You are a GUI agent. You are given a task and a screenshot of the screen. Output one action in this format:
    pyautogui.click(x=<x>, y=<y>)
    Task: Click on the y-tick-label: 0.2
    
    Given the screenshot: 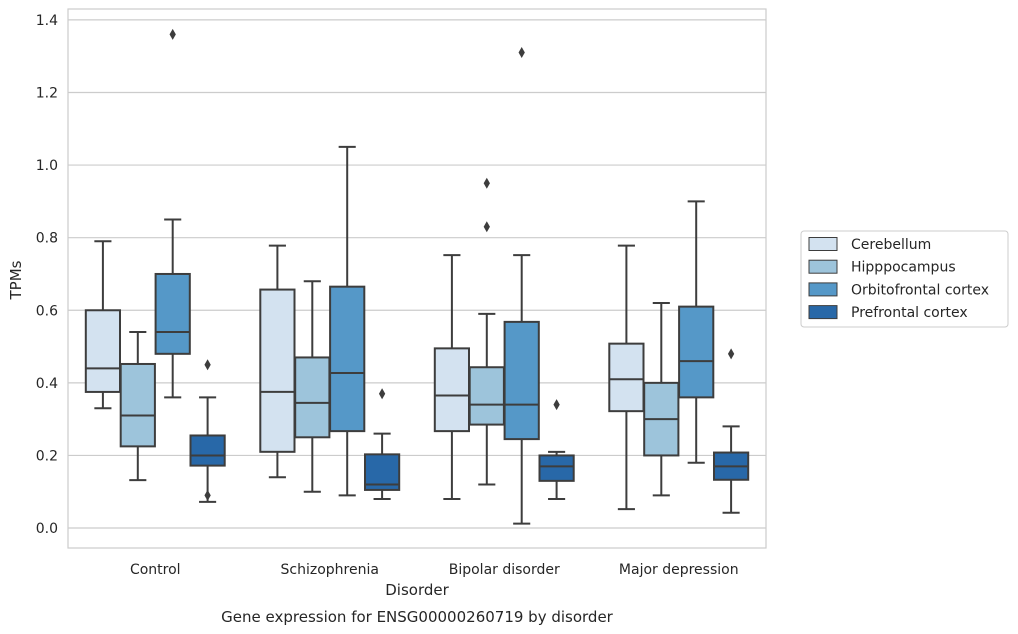 What is the action you would take?
    pyautogui.click(x=47, y=456)
    